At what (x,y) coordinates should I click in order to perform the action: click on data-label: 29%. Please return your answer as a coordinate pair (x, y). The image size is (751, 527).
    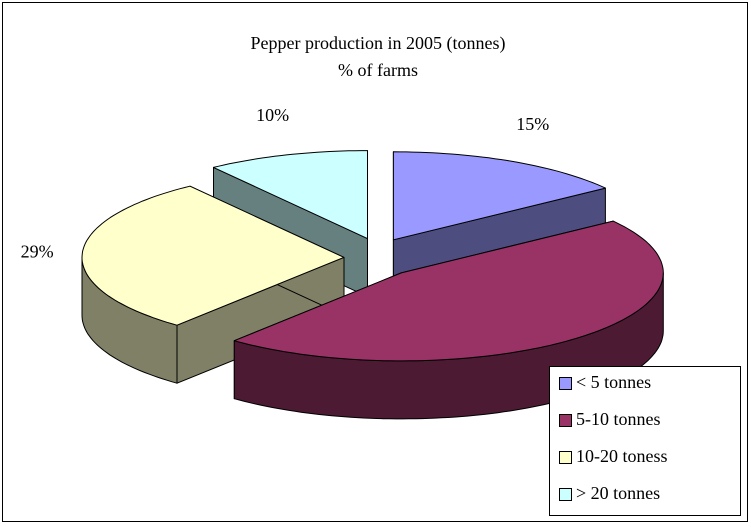
    Looking at the image, I should click on (37, 251).